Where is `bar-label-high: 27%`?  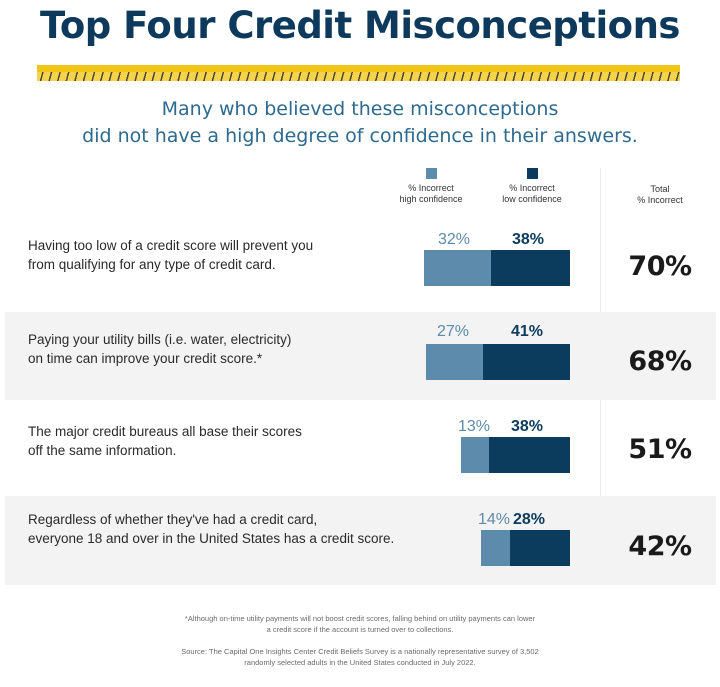 bar-label-high: 27% is located at coordinates (453, 331).